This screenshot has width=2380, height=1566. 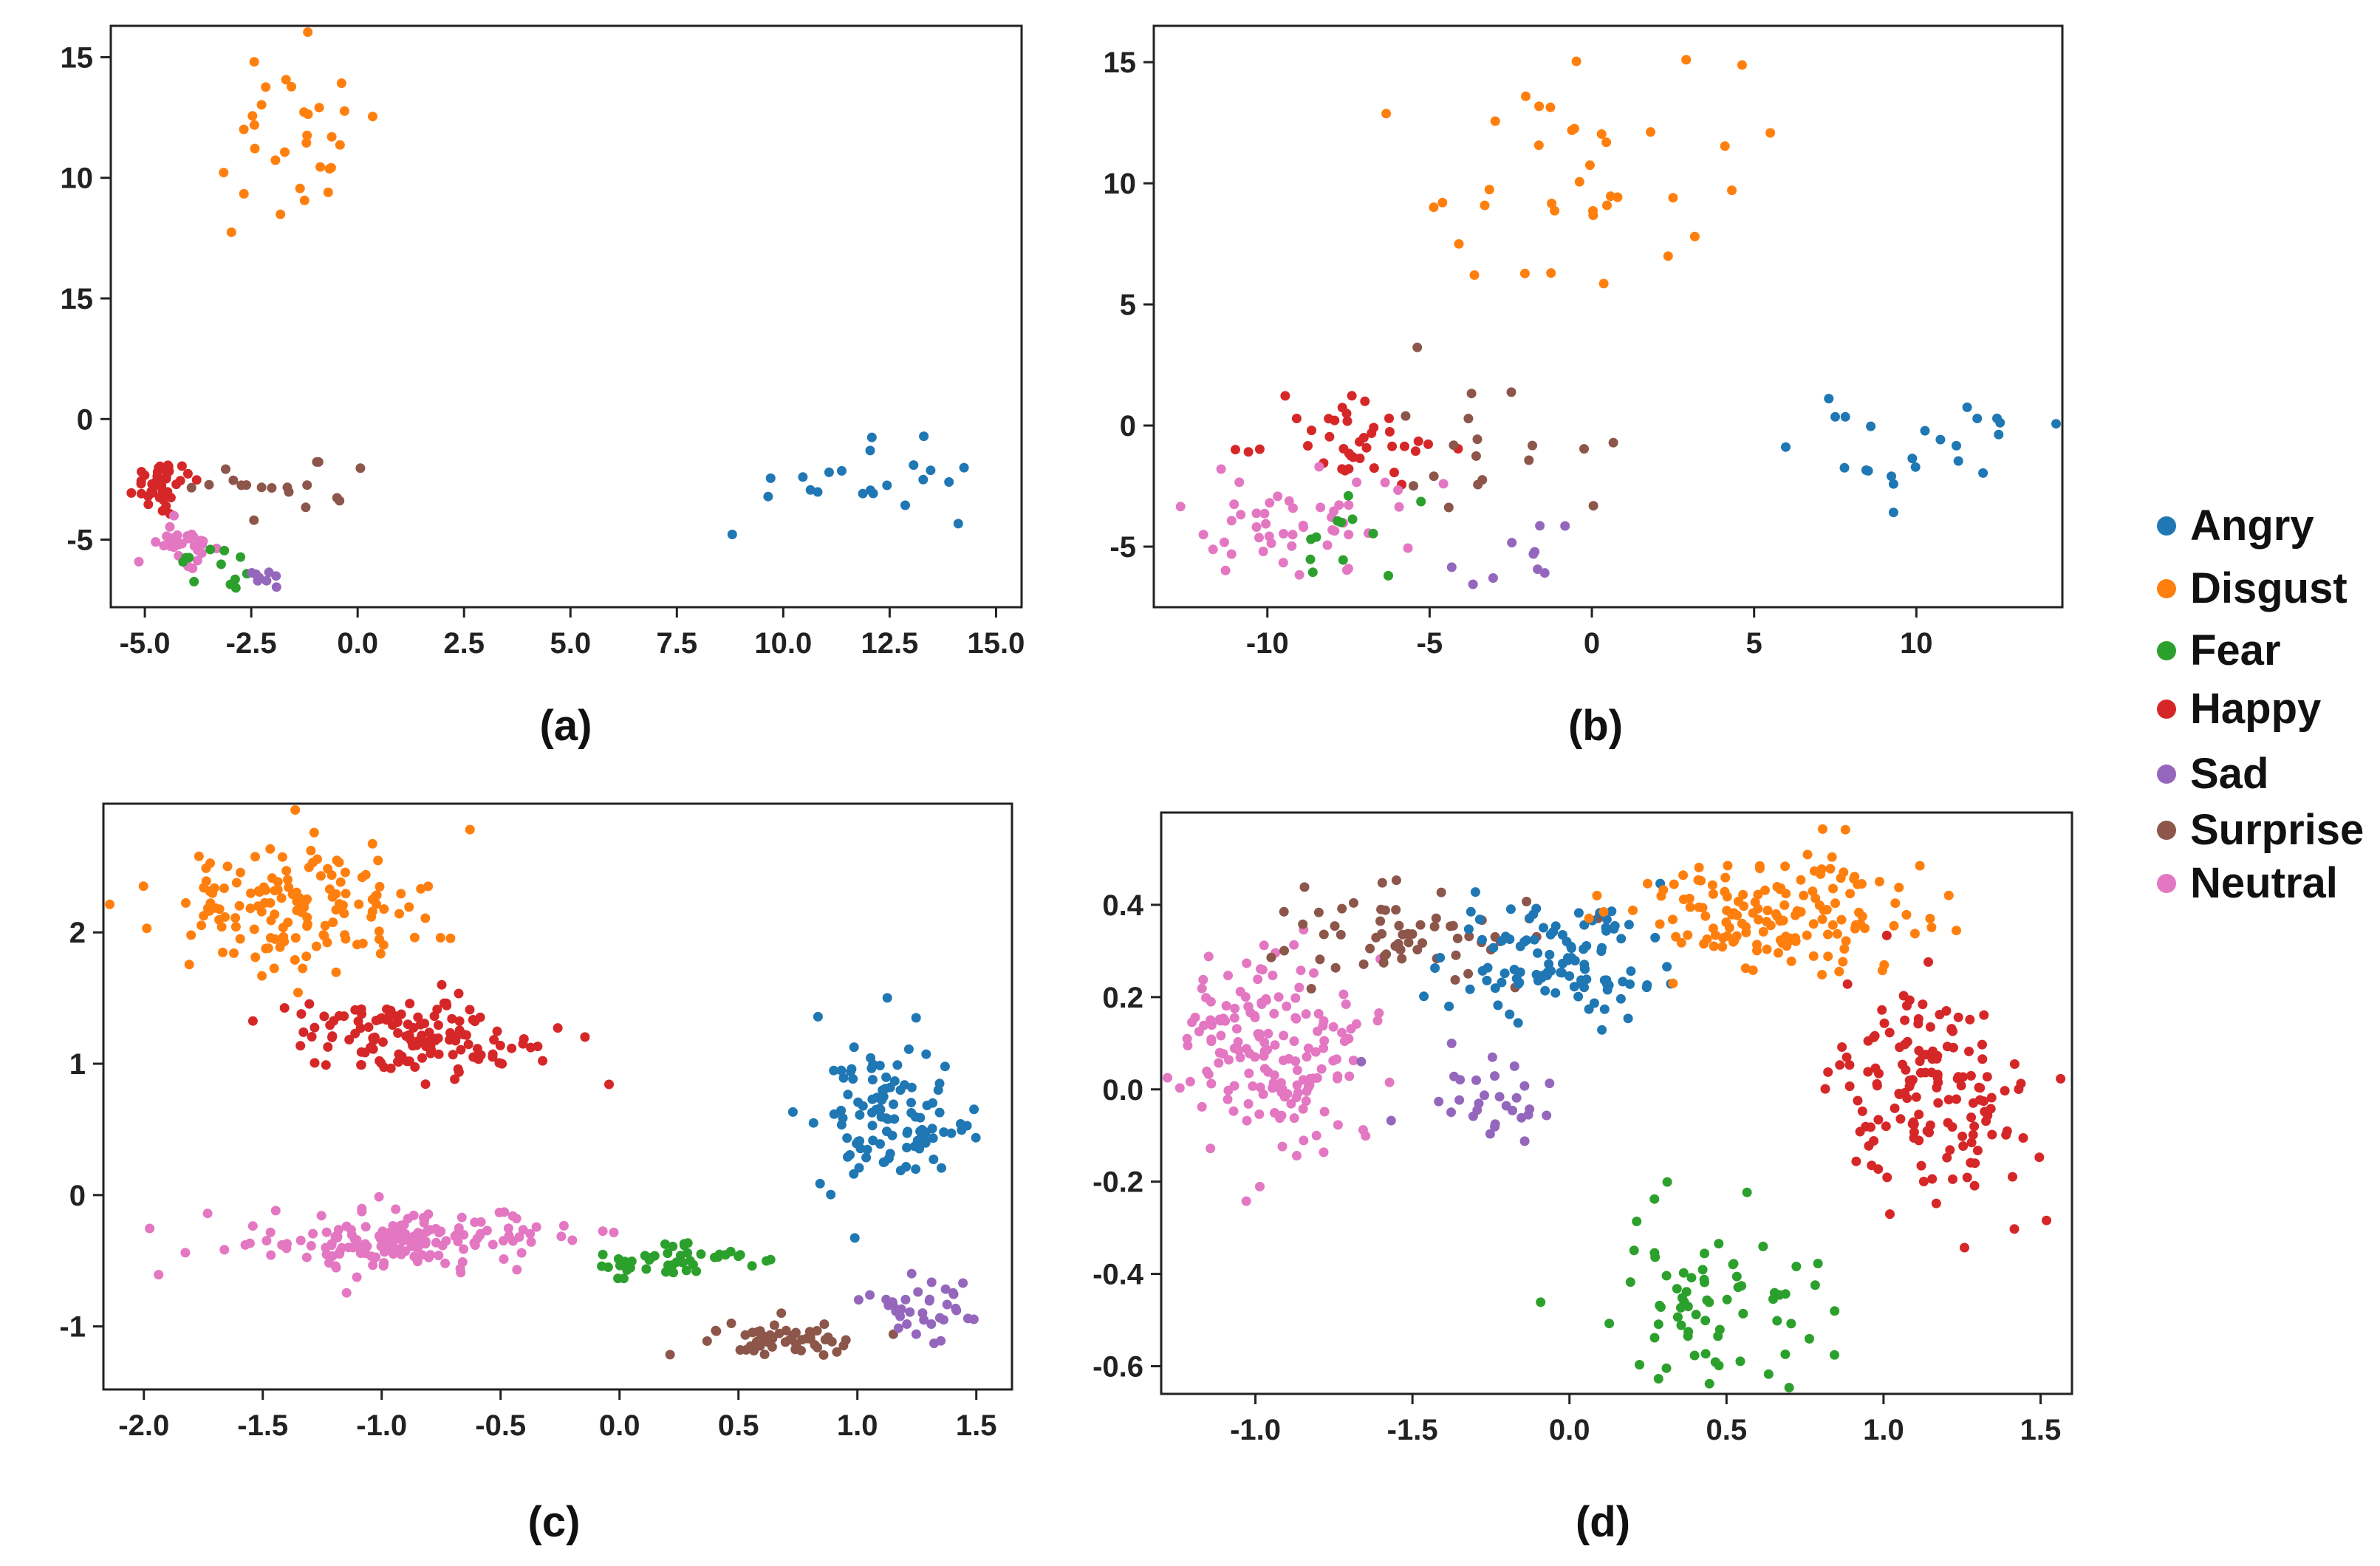 What do you see at coordinates (166, 506) in the screenshot?
I see `point-happy-a` at bounding box center [166, 506].